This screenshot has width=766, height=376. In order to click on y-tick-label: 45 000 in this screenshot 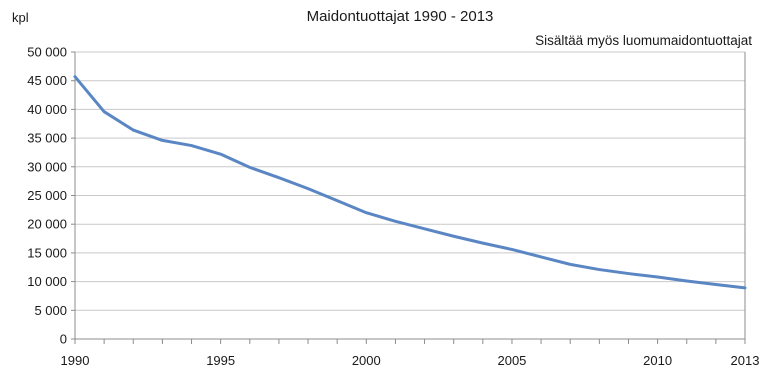, I will do `click(47, 80)`.